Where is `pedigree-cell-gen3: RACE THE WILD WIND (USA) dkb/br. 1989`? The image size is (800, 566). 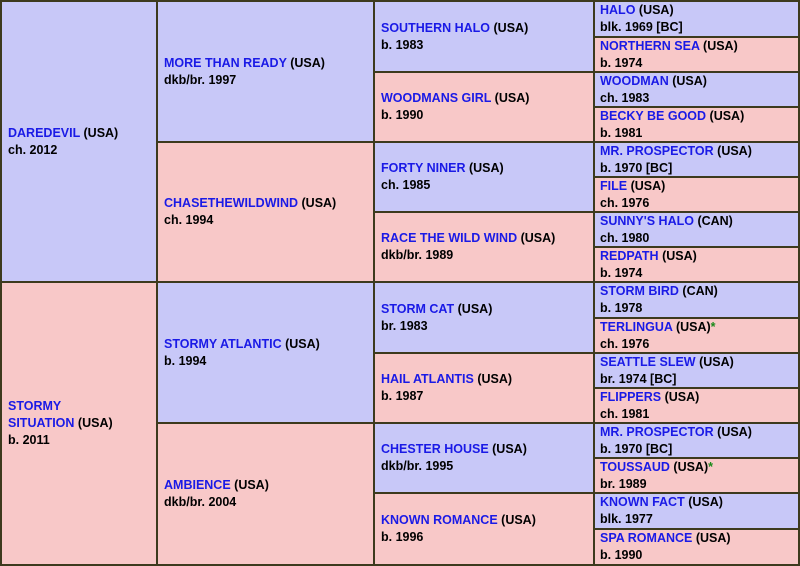 pedigree-cell-gen3: RACE THE WILD WIND (USA) dkb/br. 1989 is located at coordinates (484, 247).